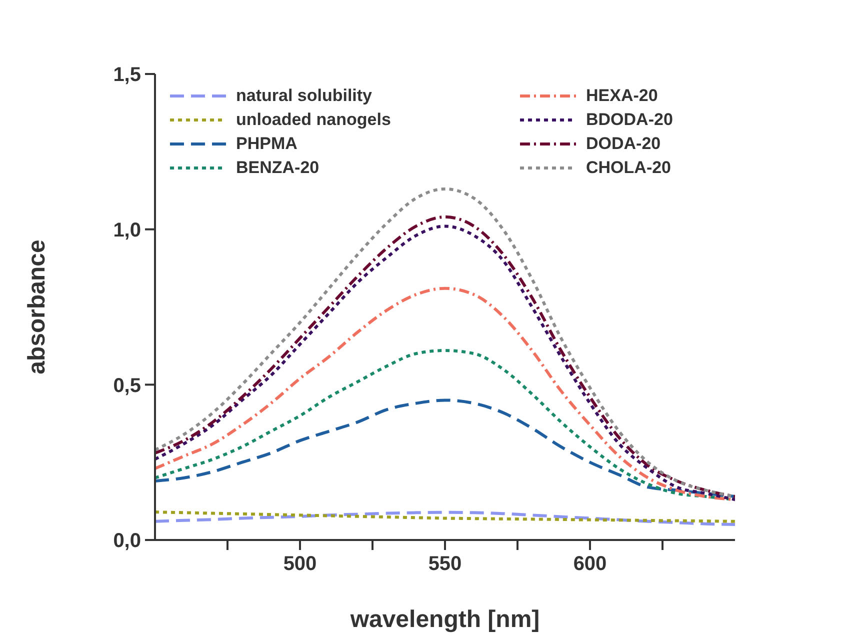 The image size is (849, 641). I want to click on legend-label: BENZA-20, so click(278, 168).